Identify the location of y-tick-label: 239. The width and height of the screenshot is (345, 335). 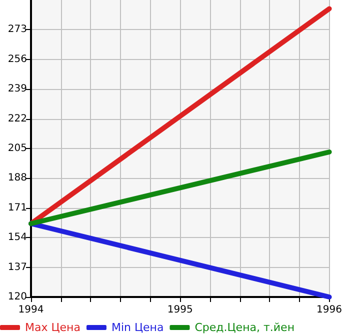
(17, 89).